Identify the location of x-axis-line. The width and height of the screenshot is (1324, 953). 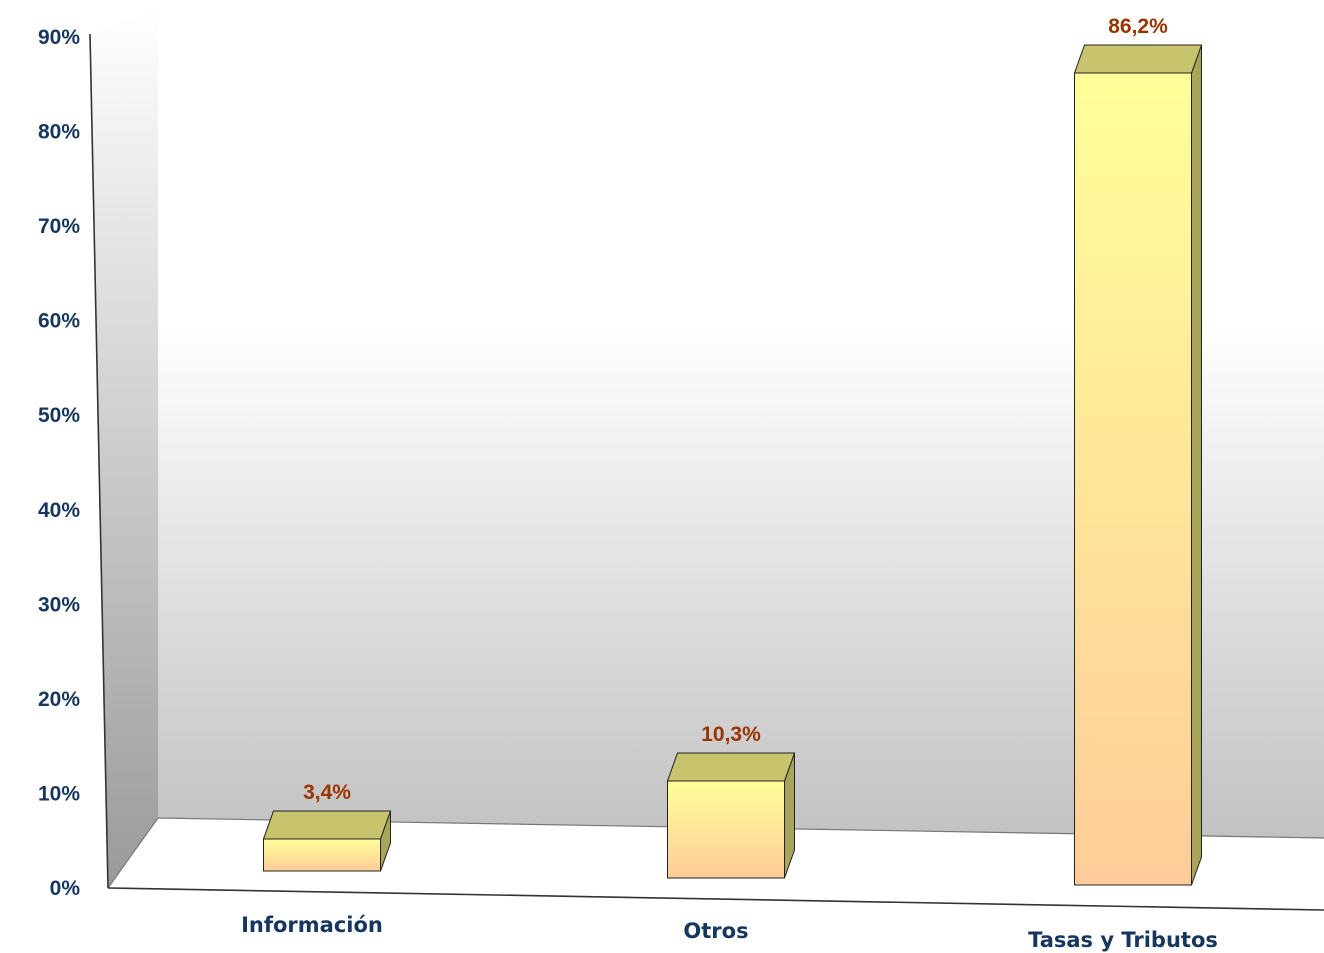
(715, 899).